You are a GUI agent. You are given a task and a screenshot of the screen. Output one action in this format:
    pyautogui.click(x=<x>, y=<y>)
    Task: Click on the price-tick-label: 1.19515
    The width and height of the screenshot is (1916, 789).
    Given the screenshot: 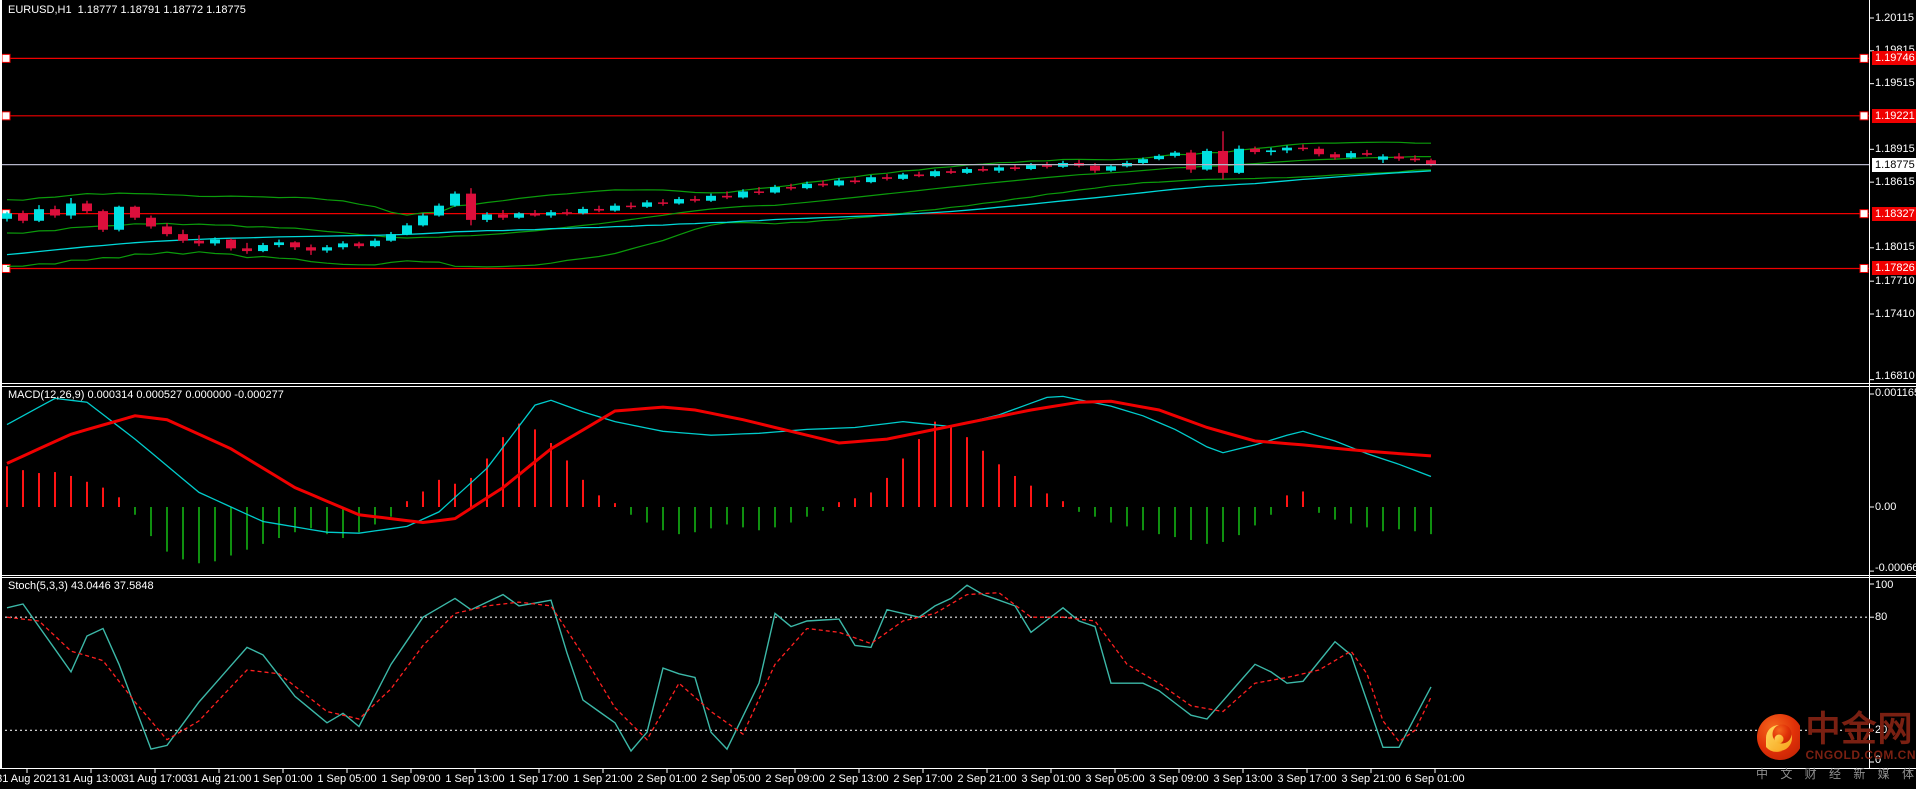 What is the action you would take?
    pyautogui.click(x=1895, y=83)
    